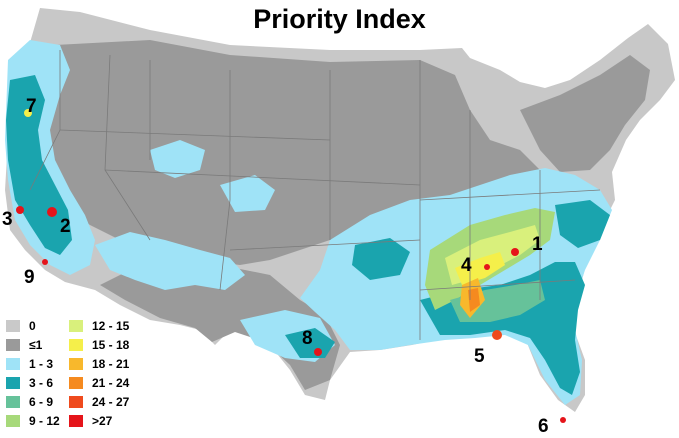 The image size is (679, 438). Describe the element at coordinates (247, 193) in the screenshot. I see `index-1-3-patch-colorado` at that location.